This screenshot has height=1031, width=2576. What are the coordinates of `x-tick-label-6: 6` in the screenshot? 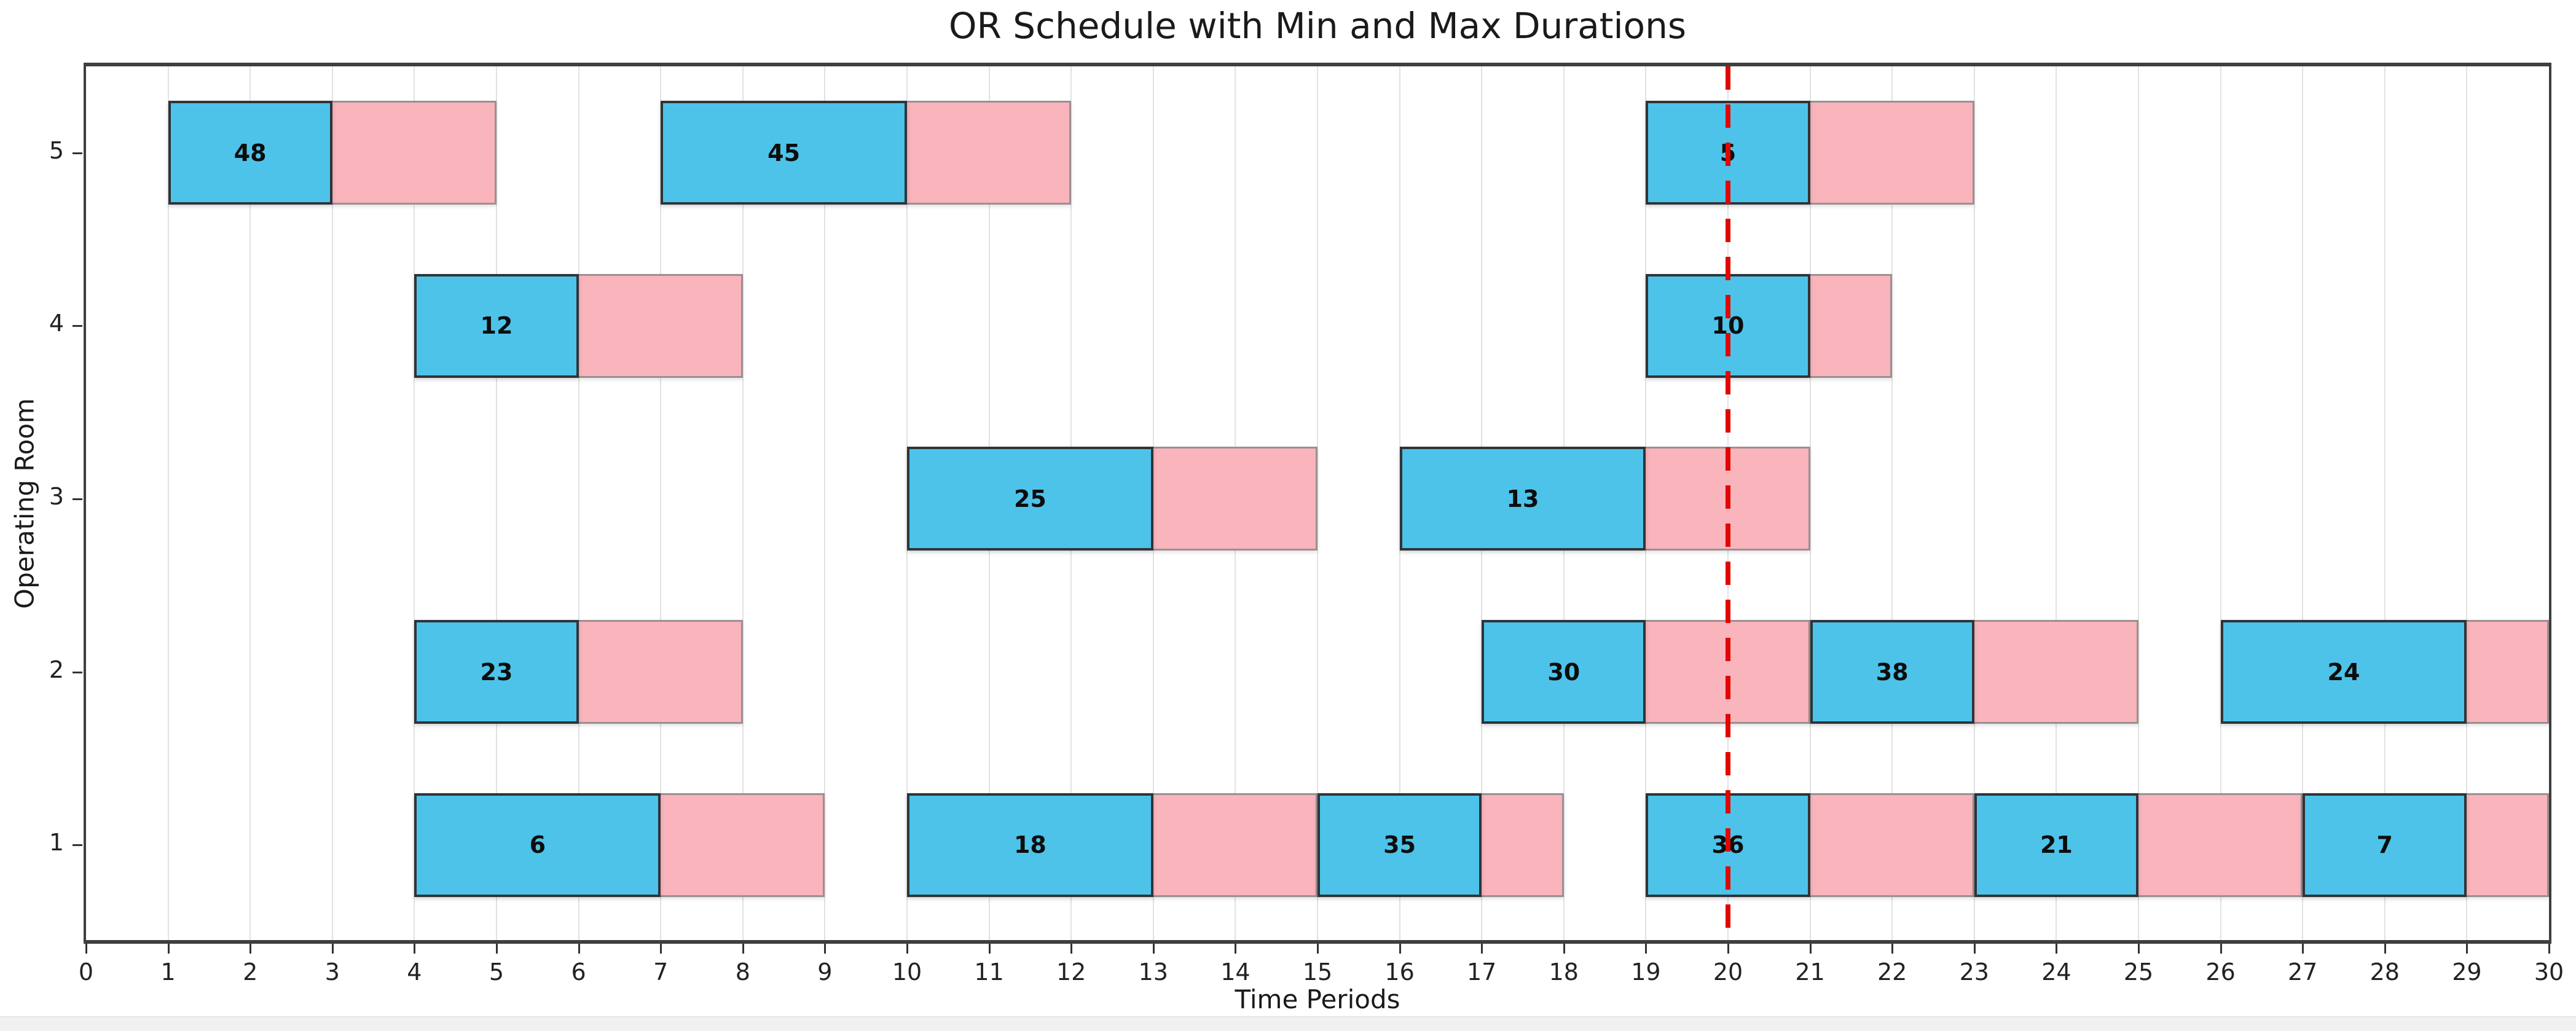 It's located at (578, 972).